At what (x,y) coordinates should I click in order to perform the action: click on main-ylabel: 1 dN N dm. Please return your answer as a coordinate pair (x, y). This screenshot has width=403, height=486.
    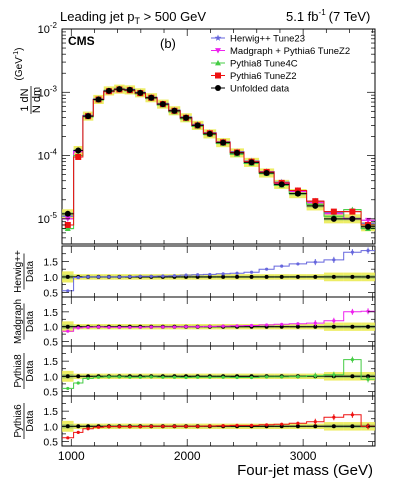
    Looking at the image, I should click on (31, 100).